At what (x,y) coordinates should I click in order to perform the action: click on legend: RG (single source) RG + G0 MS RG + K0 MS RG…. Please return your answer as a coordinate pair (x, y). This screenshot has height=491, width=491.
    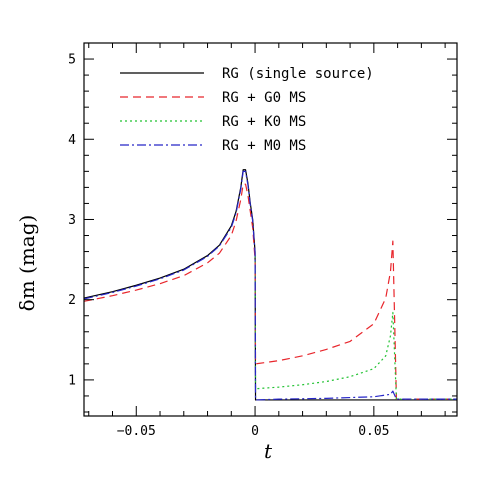
    Looking at the image, I should click on (247, 110).